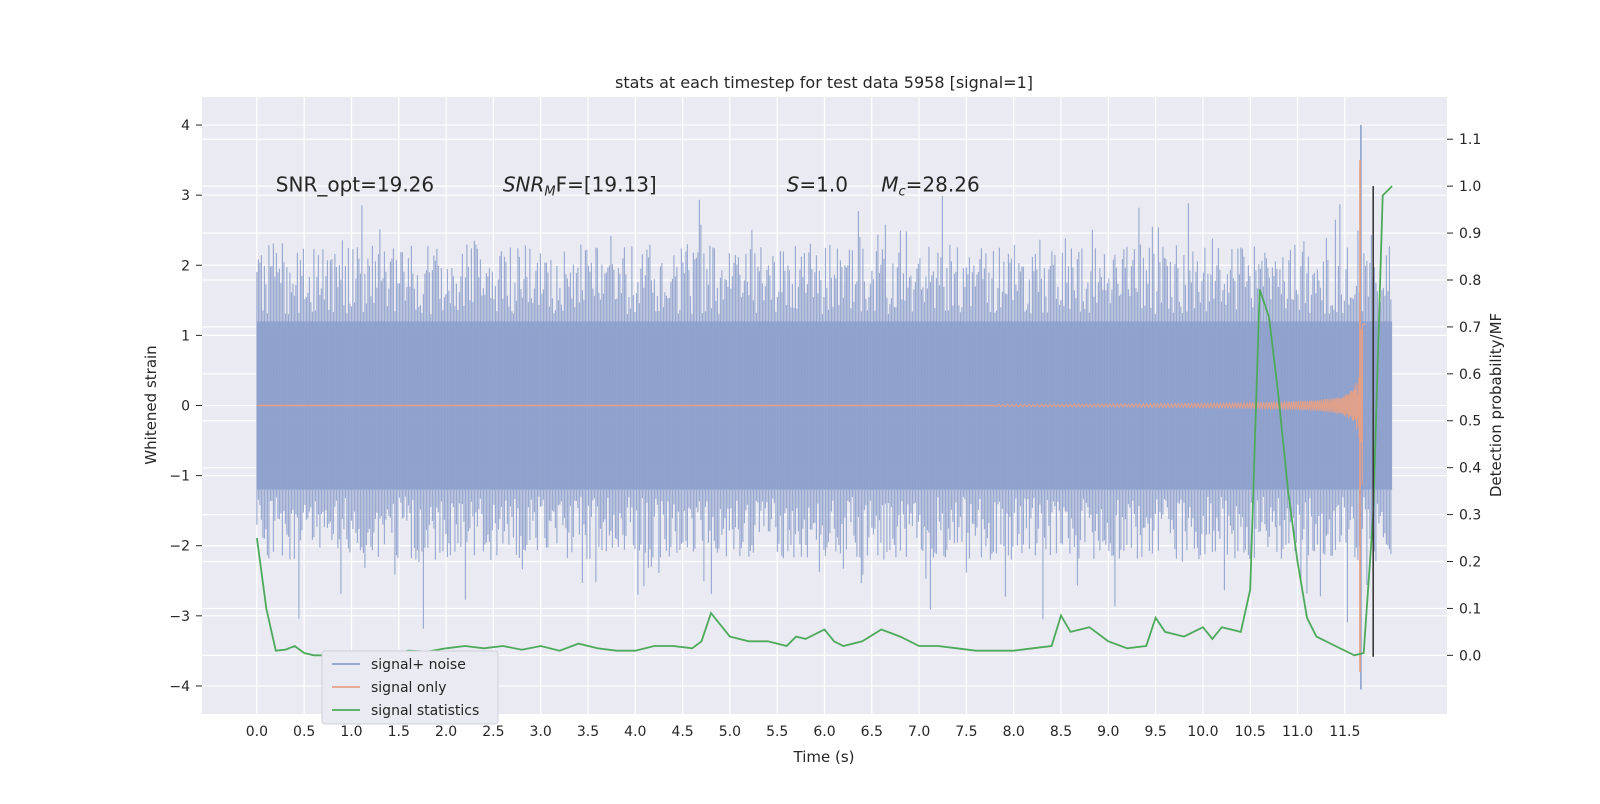 This screenshot has height=804, width=1600. I want to click on annotation-symbol: SNR, so click(524, 185).